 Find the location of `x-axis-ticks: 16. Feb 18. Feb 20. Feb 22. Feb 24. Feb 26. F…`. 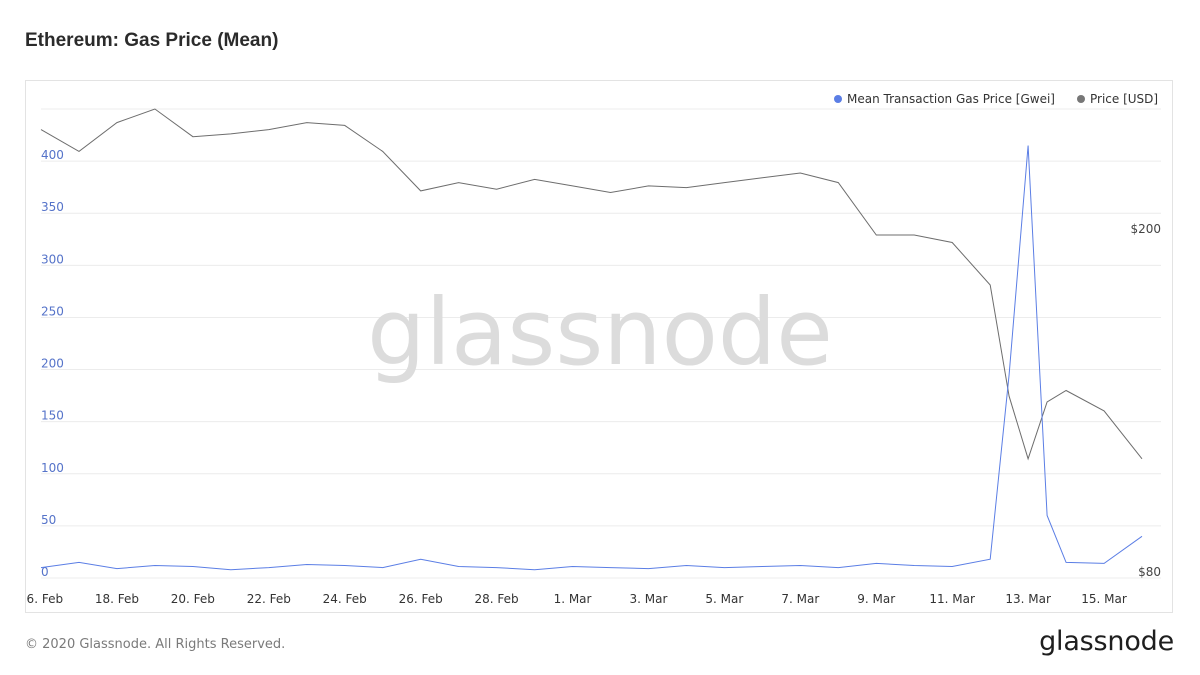

x-axis-ticks: 16. Feb 18. Feb 20. Feb 22. Feb 24. Feb 26. F… is located at coordinates (576, 599).